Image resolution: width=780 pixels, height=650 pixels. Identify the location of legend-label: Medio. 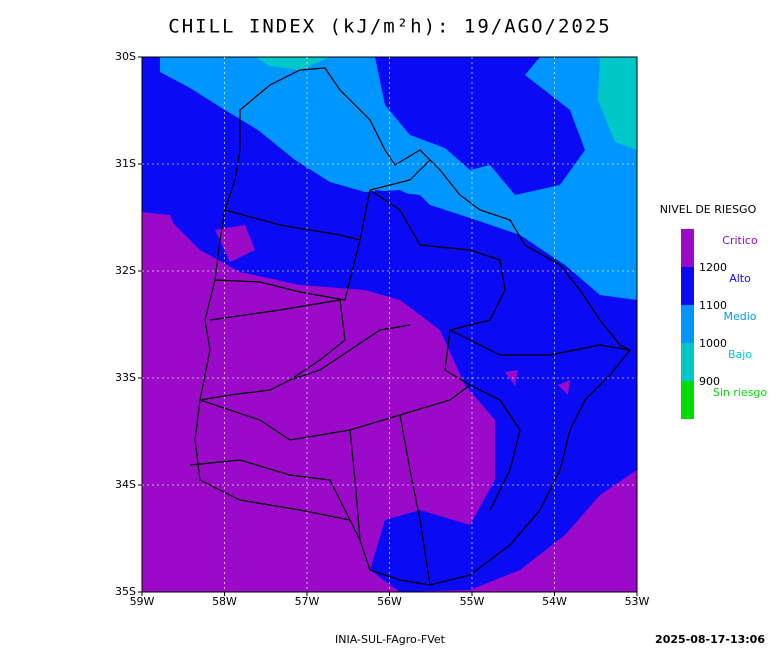
(739, 316).